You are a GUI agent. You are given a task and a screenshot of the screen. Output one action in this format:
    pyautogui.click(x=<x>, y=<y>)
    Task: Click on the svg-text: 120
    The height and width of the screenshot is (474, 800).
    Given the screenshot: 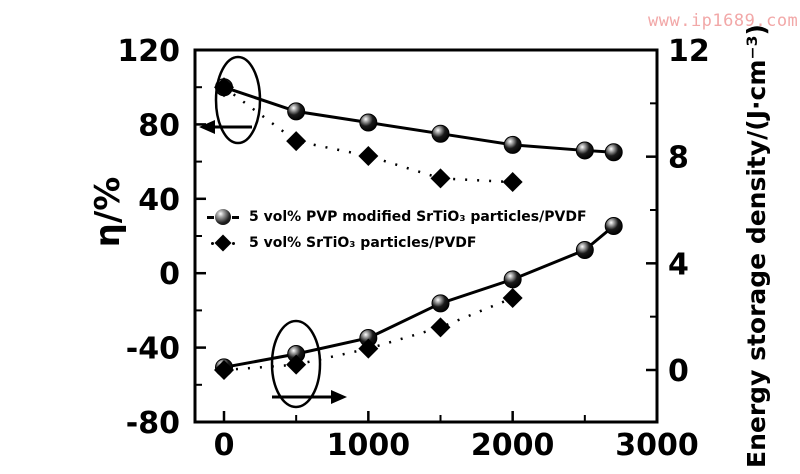 What is the action you would take?
    pyautogui.click(x=148, y=51)
    